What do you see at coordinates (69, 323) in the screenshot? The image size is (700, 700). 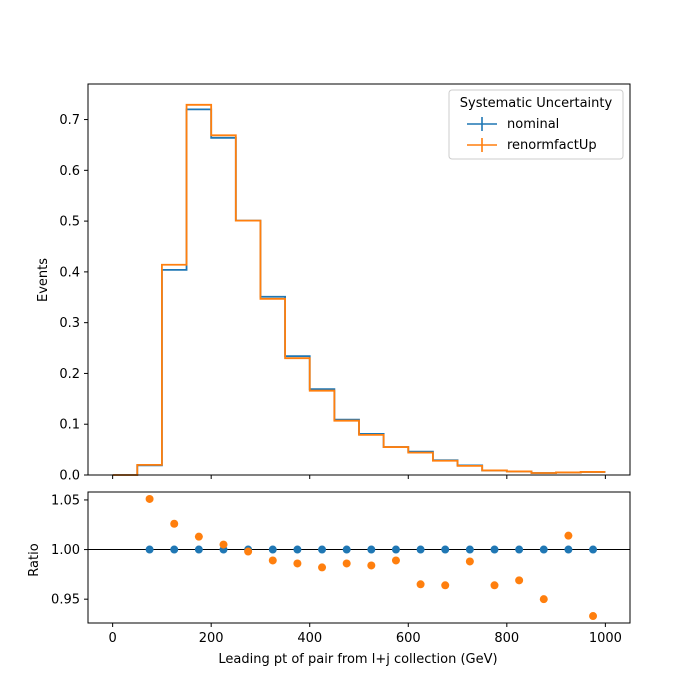 I see `main-ytick-label: 0.3` at bounding box center [69, 323].